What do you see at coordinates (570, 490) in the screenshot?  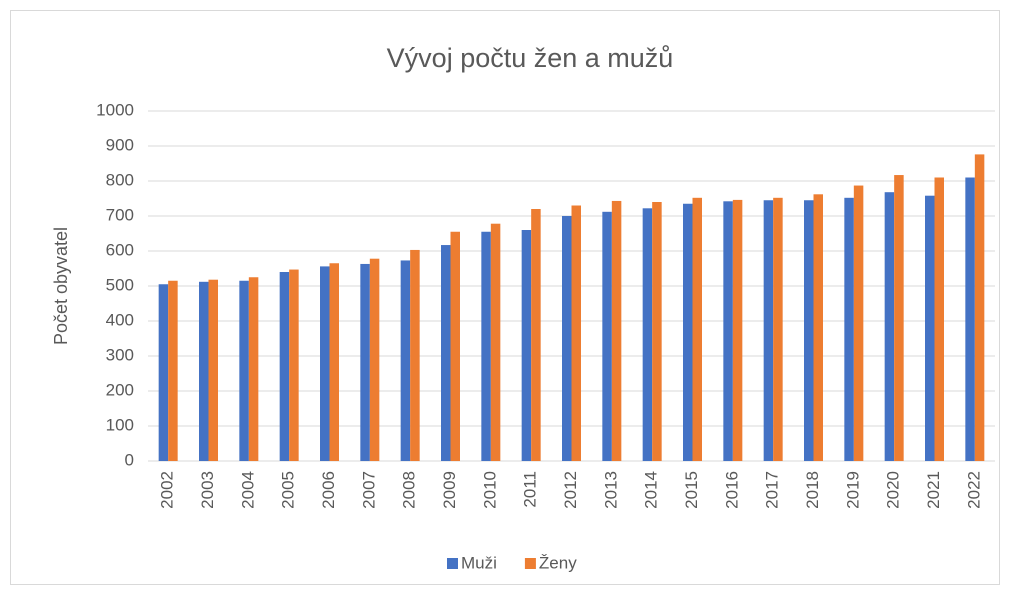 I see `x-tick-label: 2012` at bounding box center [570, 490].